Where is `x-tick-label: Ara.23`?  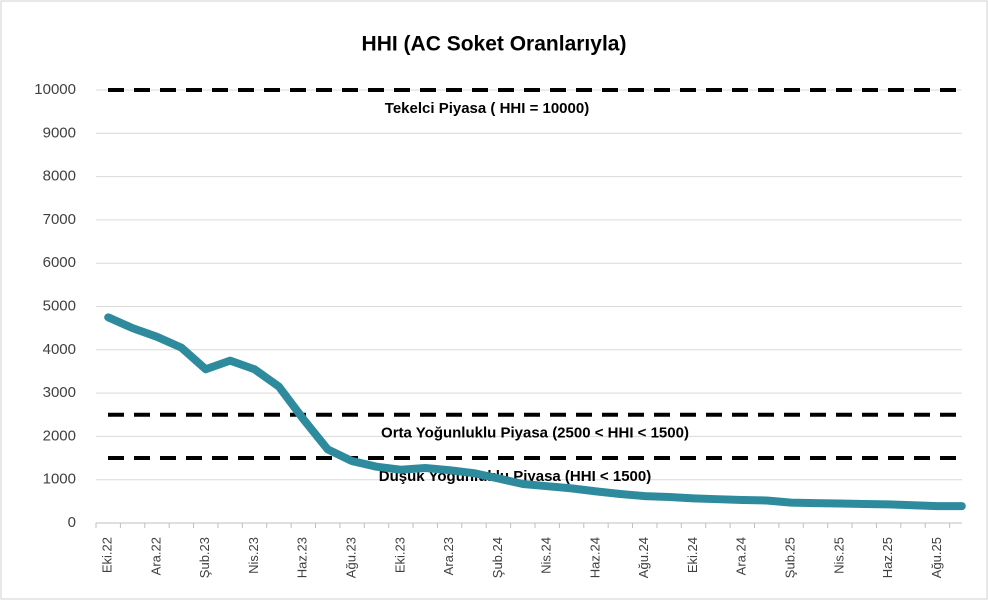
x-tick-label: Ara.23 is located at coordinates (448, 556).